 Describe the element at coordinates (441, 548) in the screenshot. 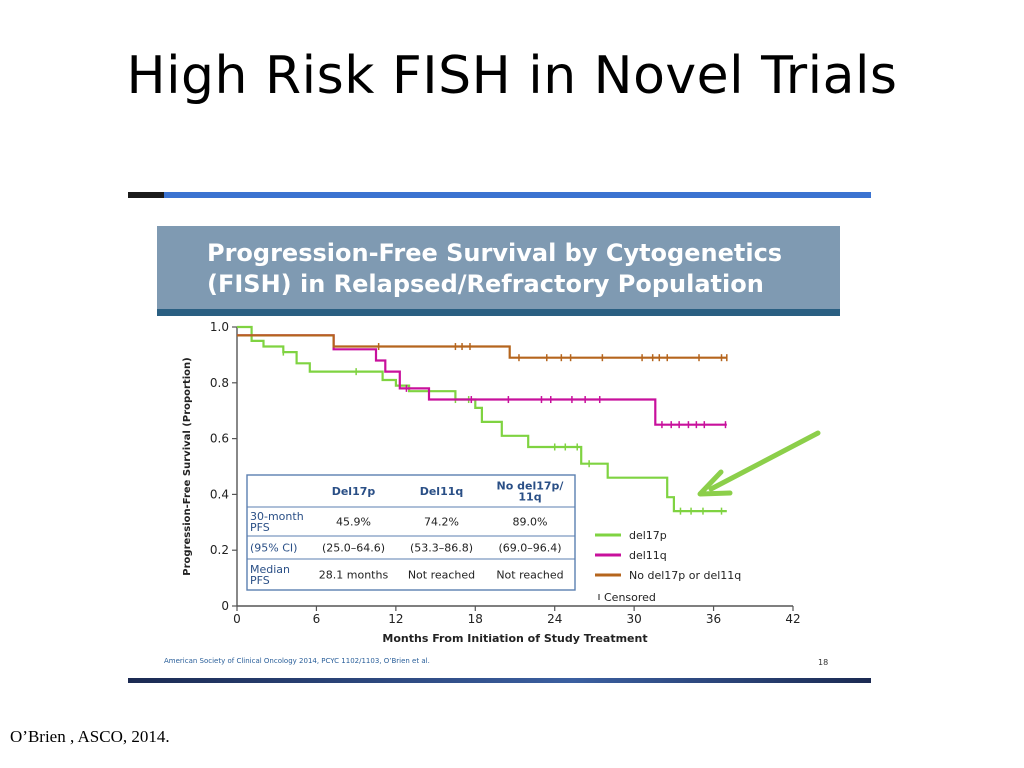

I see `table-cell: (53.3–86.8)` at that location.